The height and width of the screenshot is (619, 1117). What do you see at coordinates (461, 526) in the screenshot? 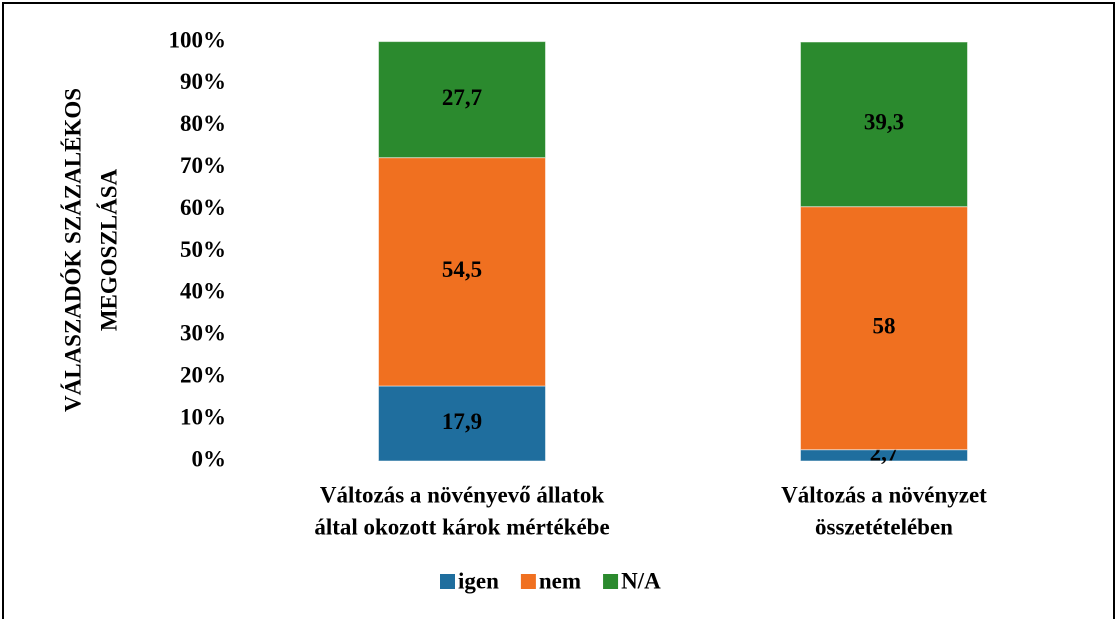
I see `x-tick-label: által okozott károk mértékébe` at bounding box center [461, 526].